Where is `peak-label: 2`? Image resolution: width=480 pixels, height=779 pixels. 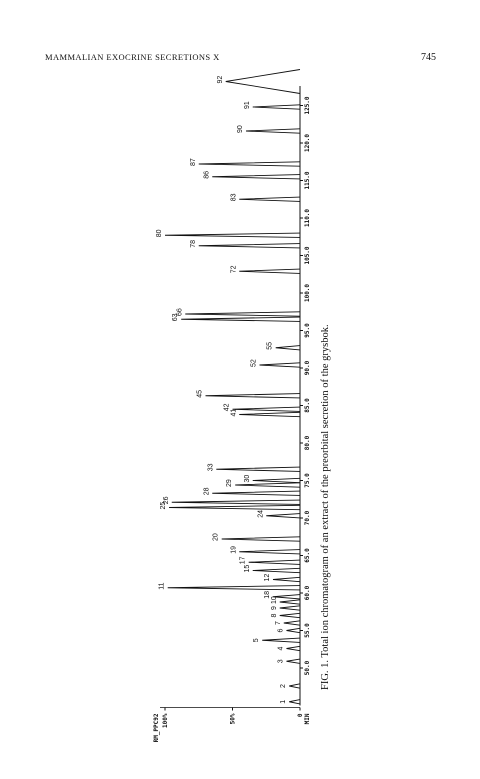
peak-label: 2 is located at coordinates (283, 686).